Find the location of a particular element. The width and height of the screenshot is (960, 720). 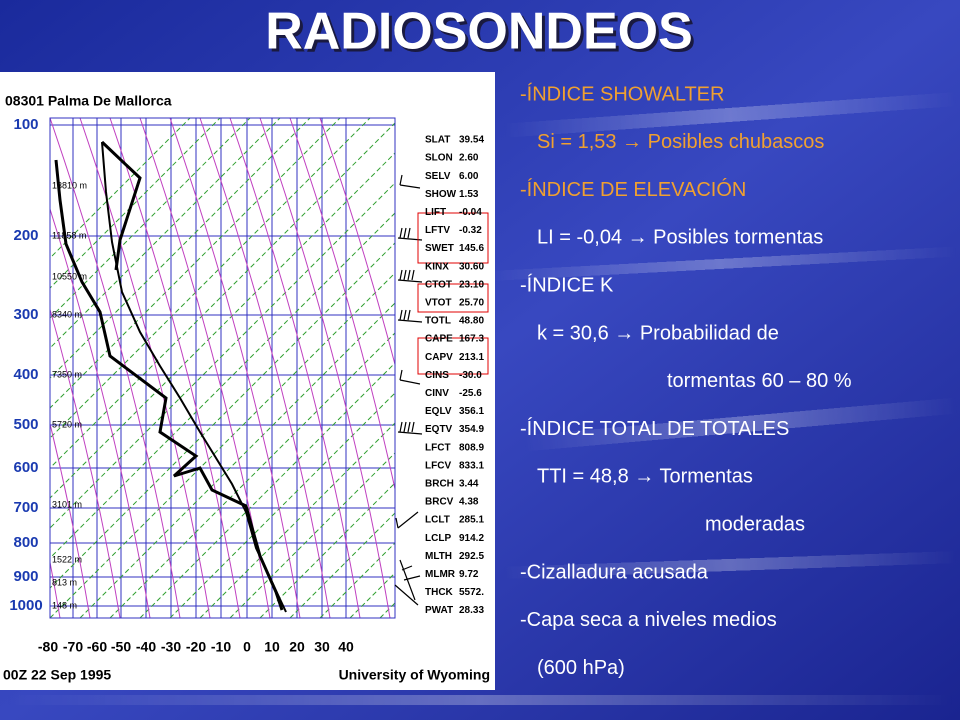

index-name: PWAT is located at coordinates (439, 610).